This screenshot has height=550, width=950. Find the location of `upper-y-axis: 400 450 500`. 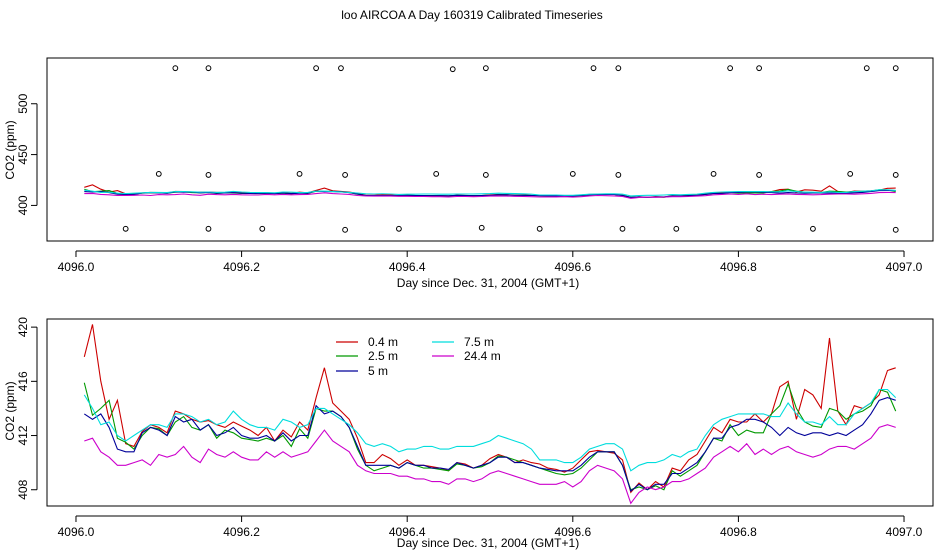

upper-y-axis: 400 450 500 is located at coordinates (27, 154).